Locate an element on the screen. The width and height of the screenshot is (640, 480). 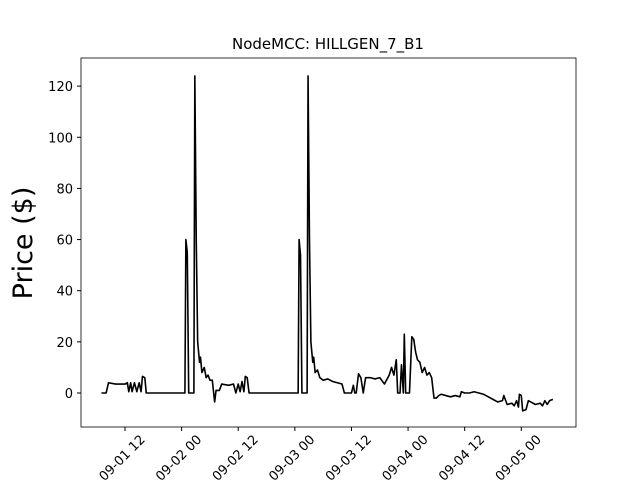
y-tick-label: 40 is located at coordinates (64, 292).